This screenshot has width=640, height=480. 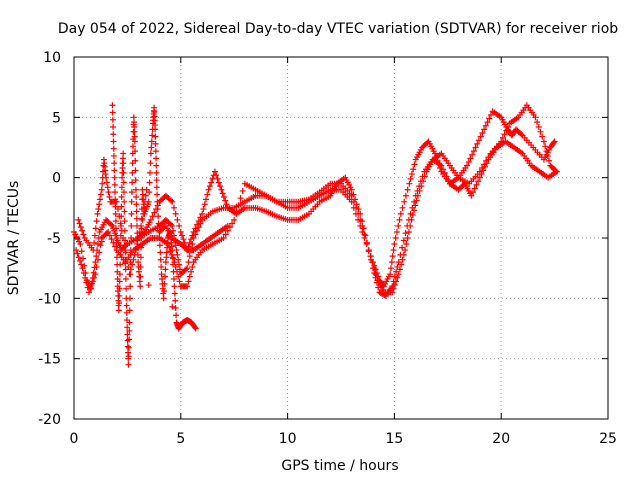 I want to click on x-tick-label: 15, so click(x=394, y=439).